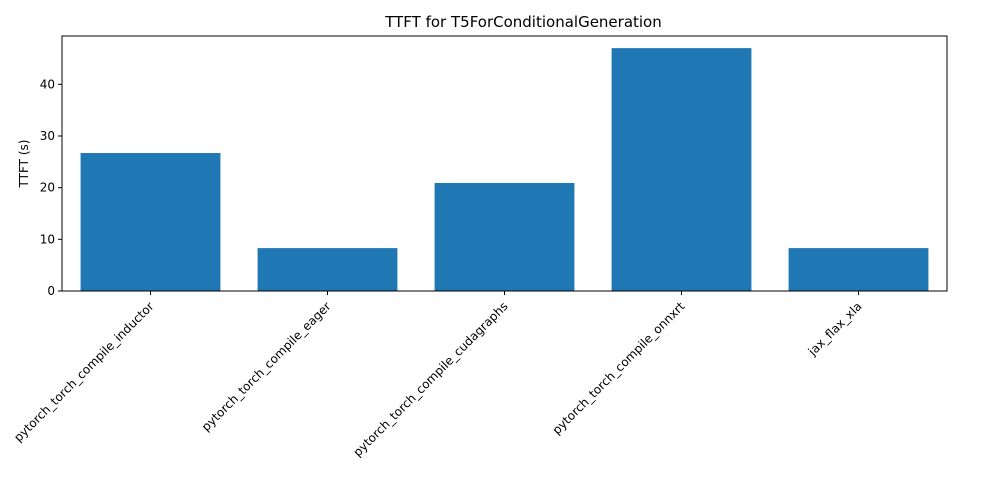  Describe the element at coordinates (47, 188) in the screenshot. I see `y-tick-label: 20` at that location.